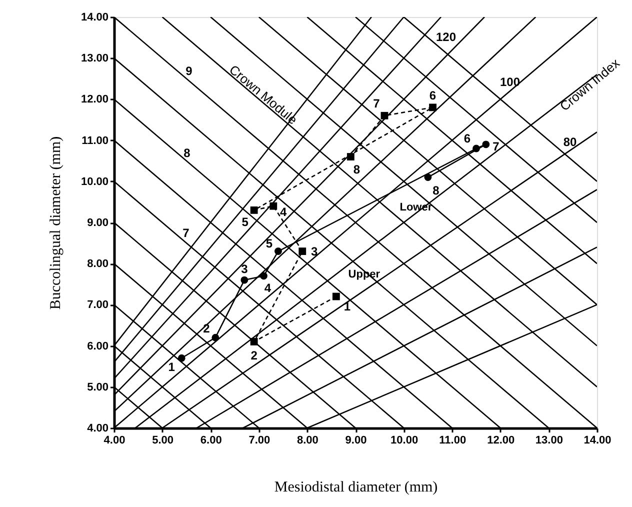 This screenshot has width=632, height=507. I want to click on x-axis-title: Mesiodistal diameter (mm), so click(356, 488).